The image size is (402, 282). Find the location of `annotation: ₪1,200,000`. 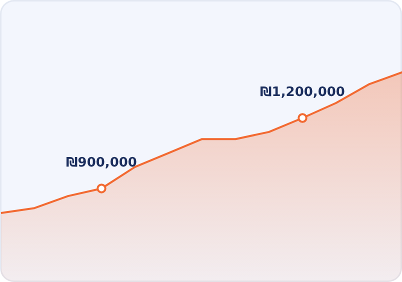

annotation: ₪1,200,000 is located at coordinates (302, 92).